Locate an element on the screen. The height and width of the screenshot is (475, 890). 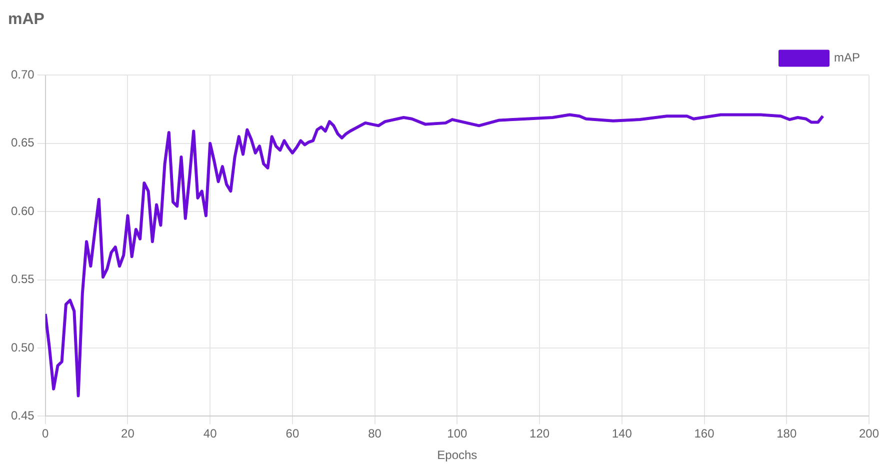
x-tick-label: 60 is located at coordinates (293, 433).